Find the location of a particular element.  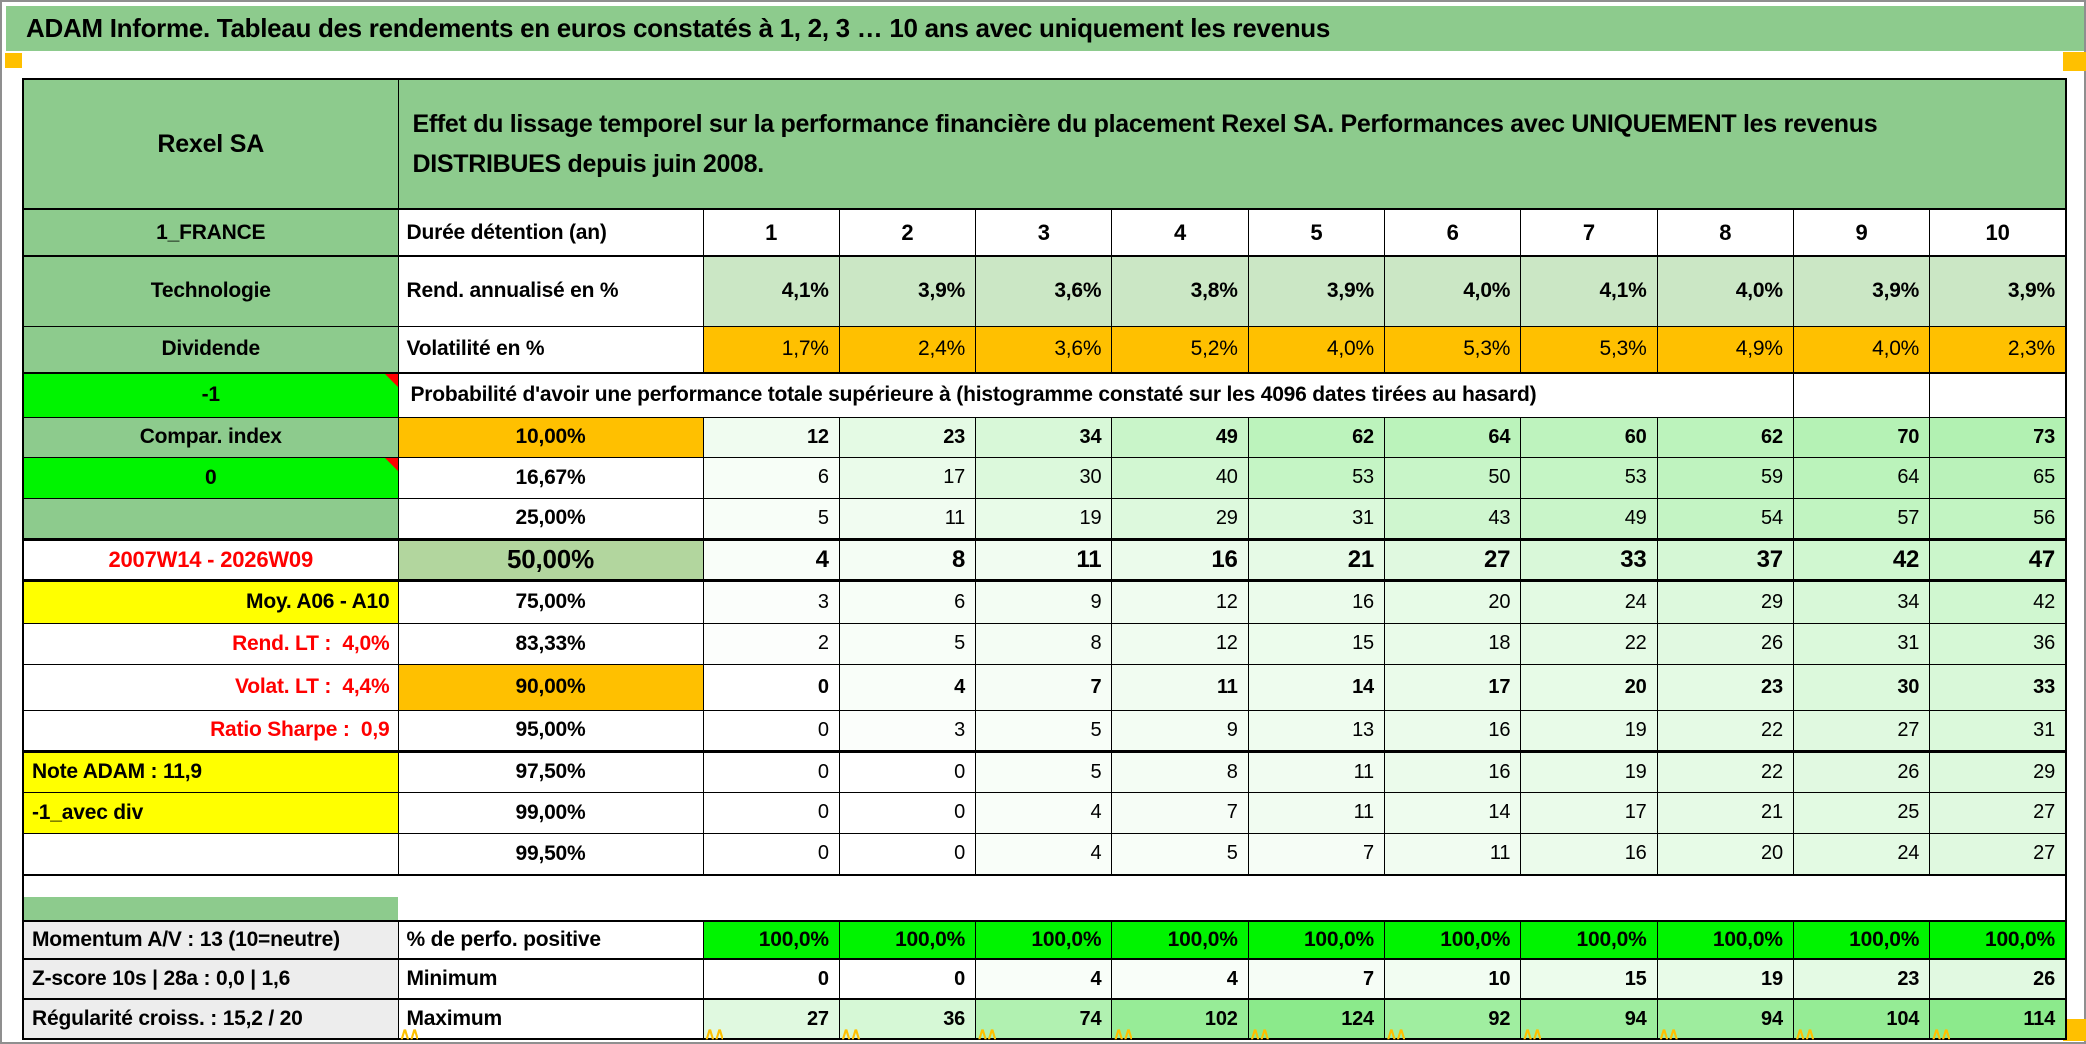

data-cell: 124 is located at coordinates (1316, 1019).